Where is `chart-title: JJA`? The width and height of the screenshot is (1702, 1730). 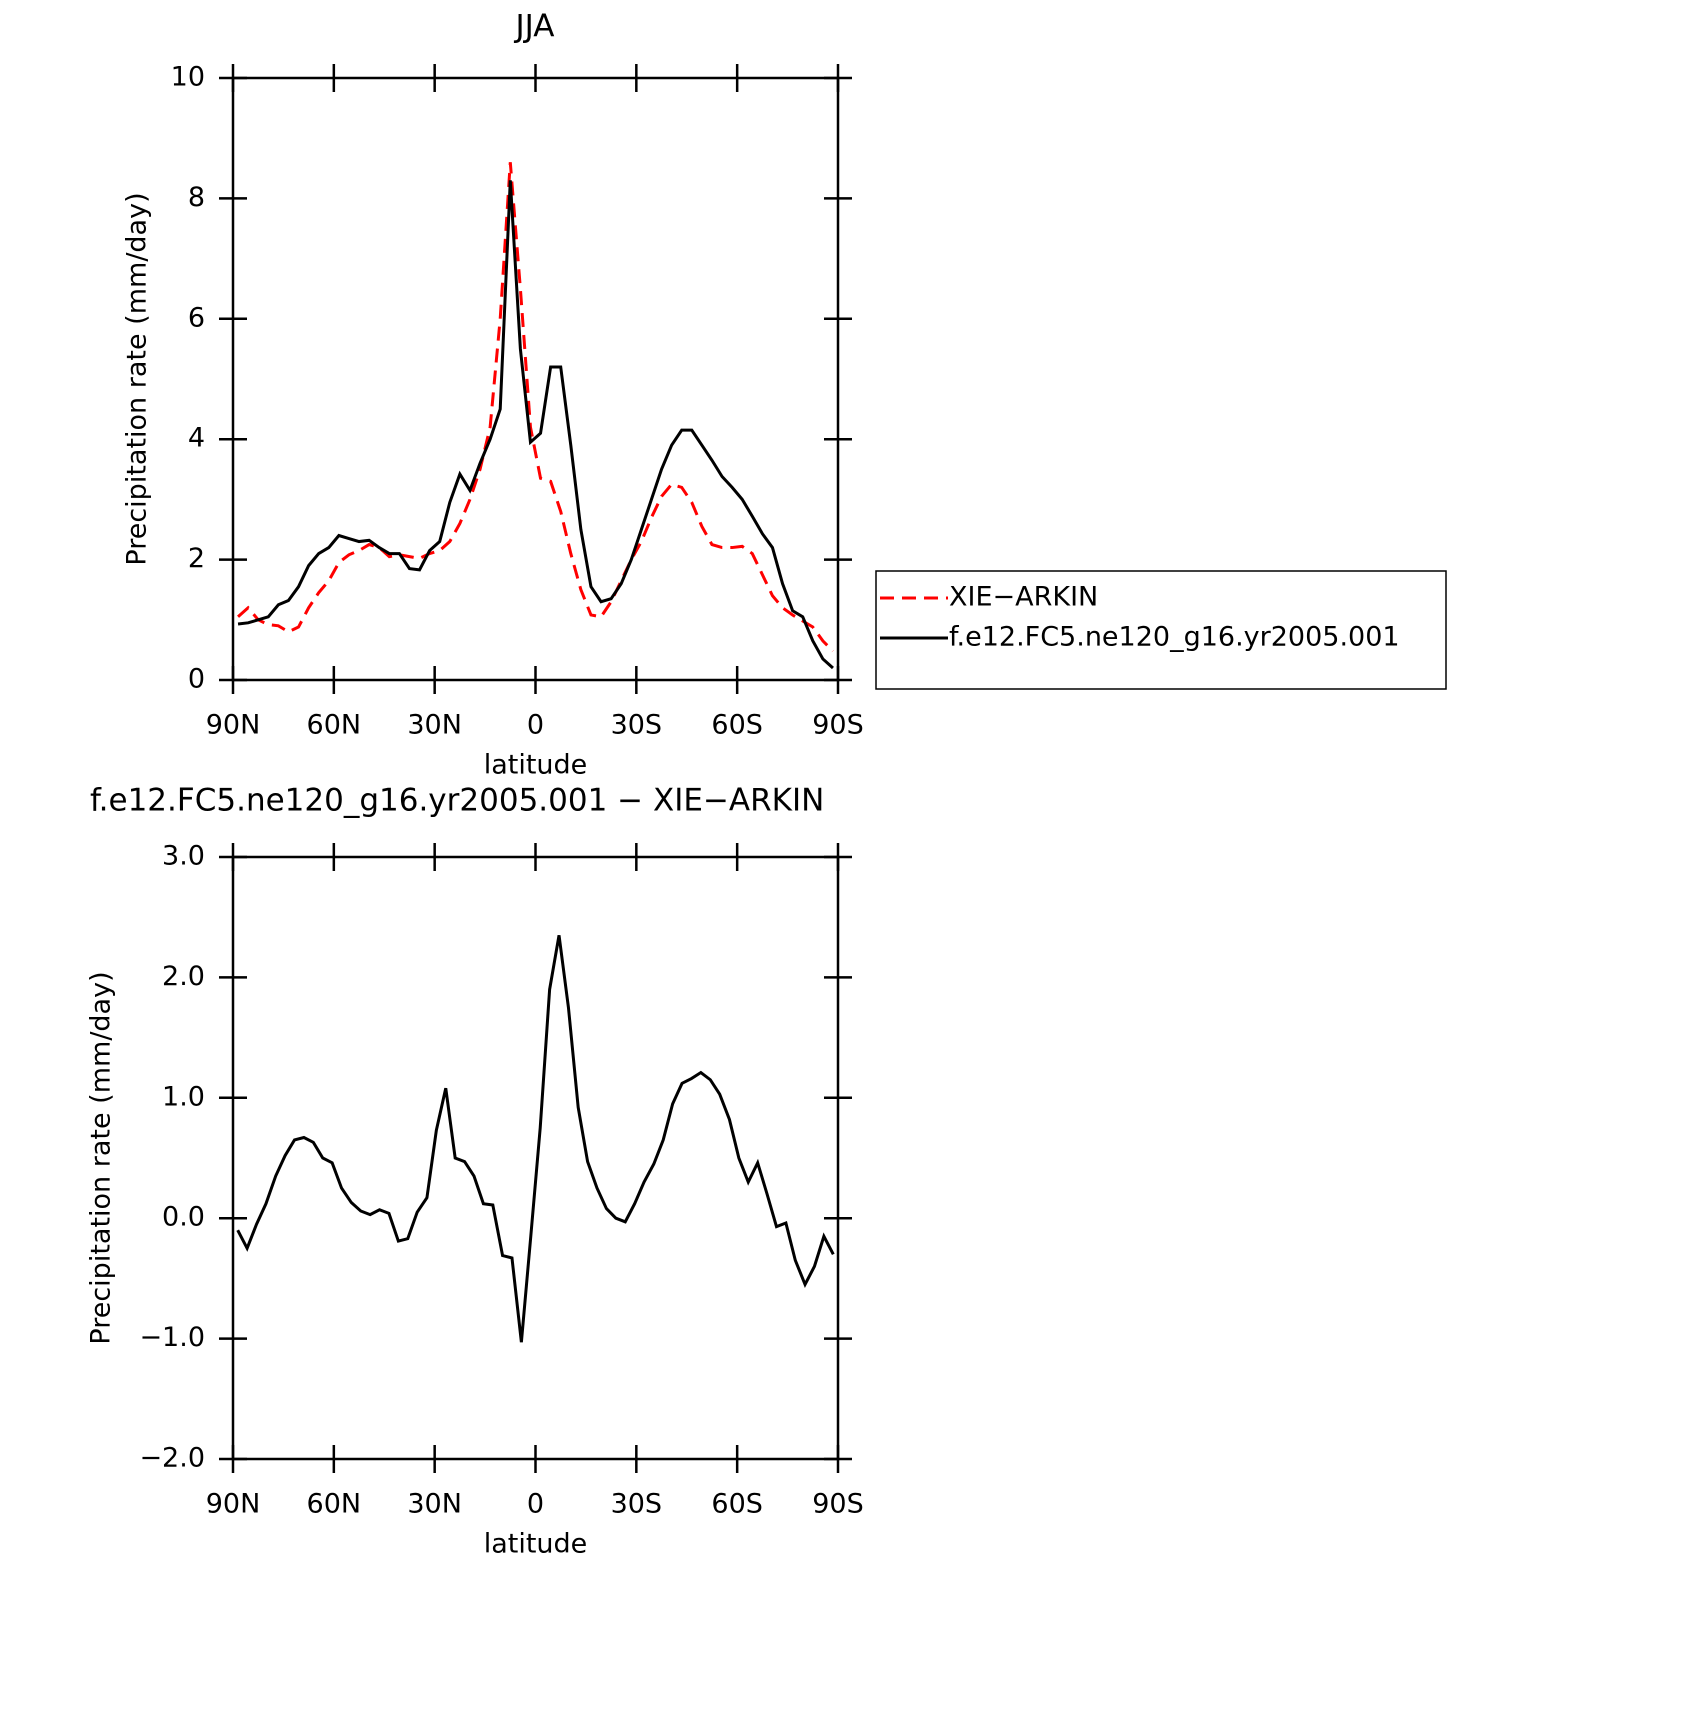
chart-title: JJA is located at coordinates (534, 27).